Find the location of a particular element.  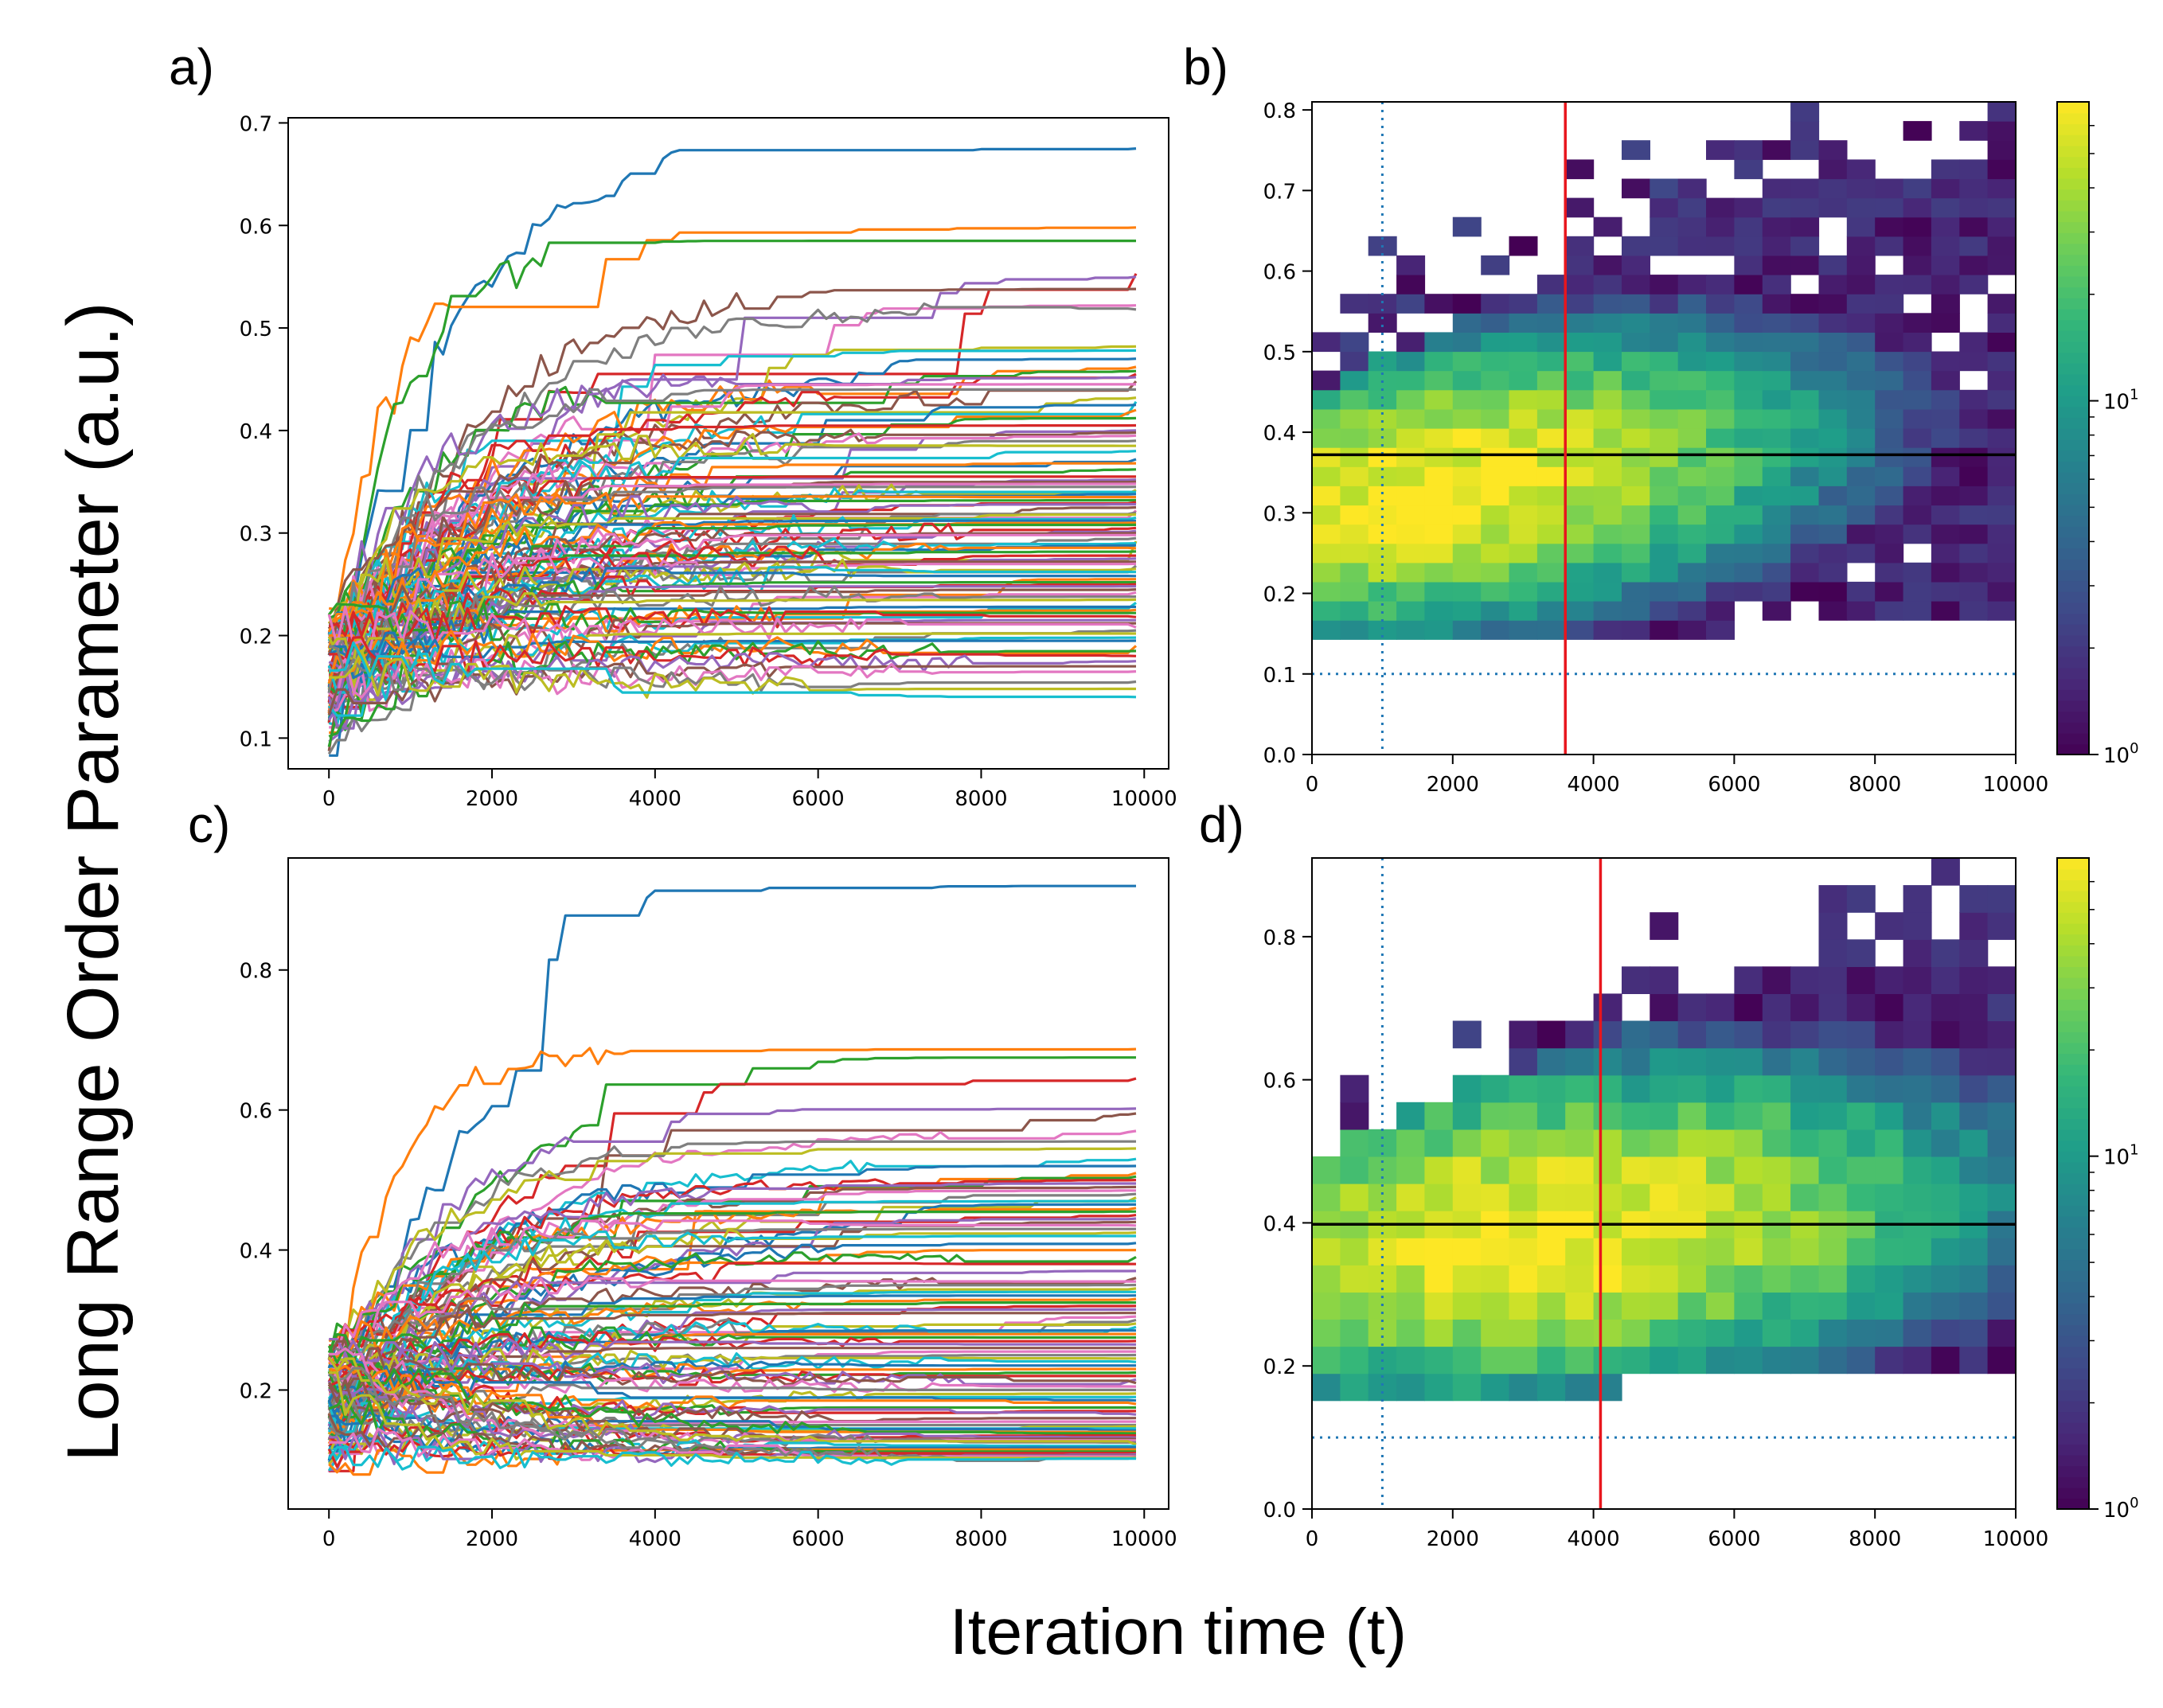

panel-b-ytick-label: 0.3 is located at coordinates (1279, 514).